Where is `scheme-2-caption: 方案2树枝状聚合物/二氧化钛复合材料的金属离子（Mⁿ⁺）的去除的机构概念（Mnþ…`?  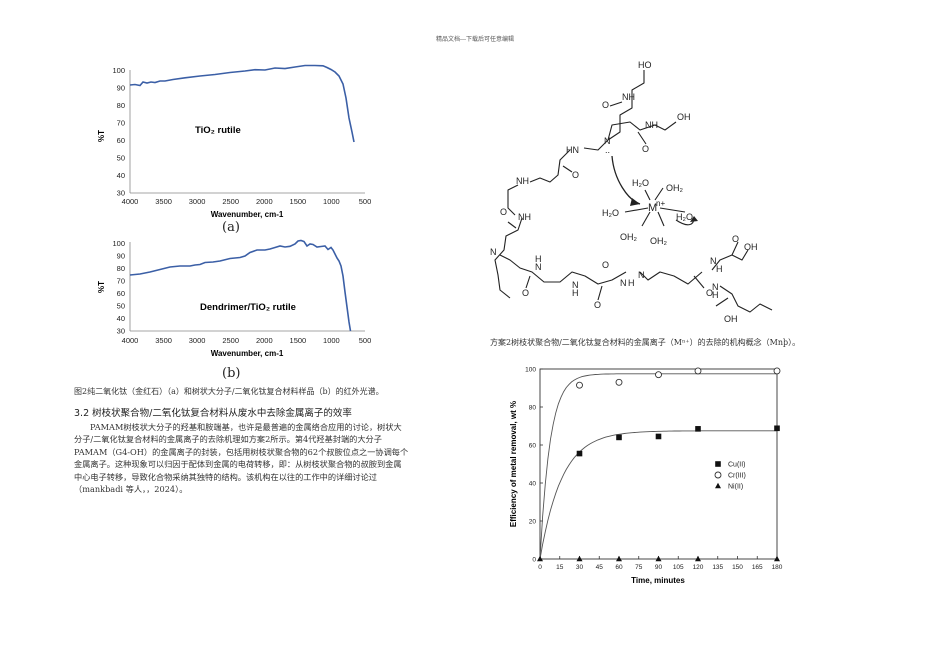
scheme-2-caption: 方案2树枝状聚合物/二氧化钛复合材料的金属离子（Mⁿ⁺）的去除的机构概念（Mnþ… is located at coordinates (645, 342).